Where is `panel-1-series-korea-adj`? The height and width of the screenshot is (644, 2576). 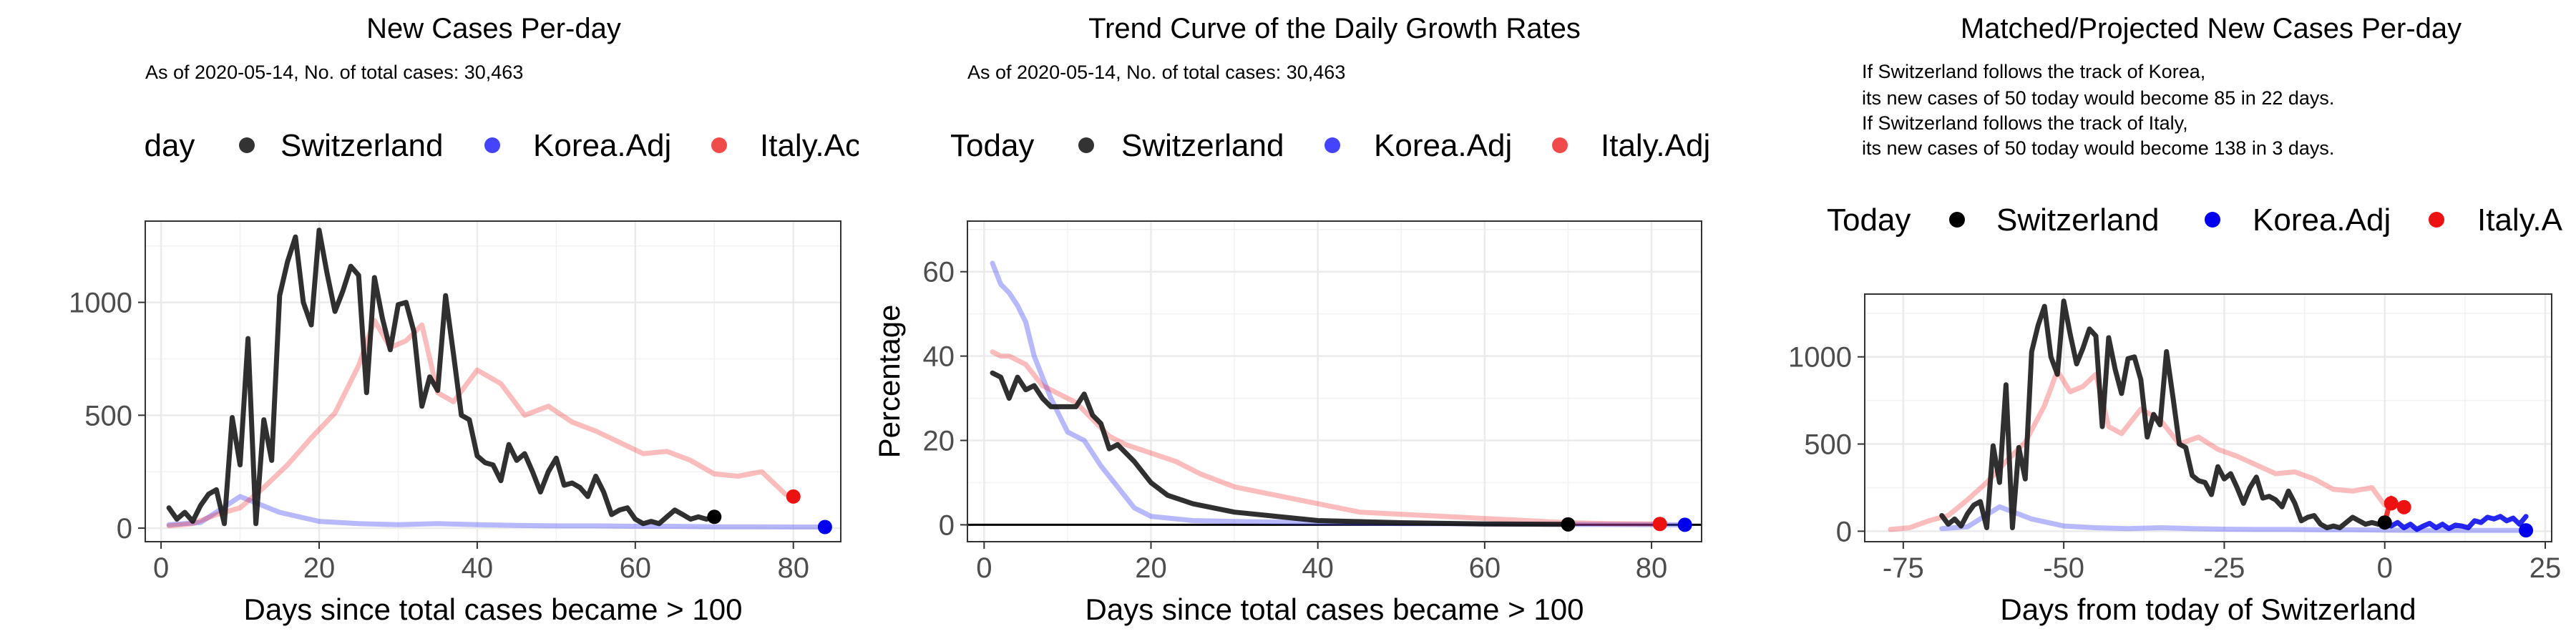 panel-1-series-korea-adj is located at coordinates (497, 512).